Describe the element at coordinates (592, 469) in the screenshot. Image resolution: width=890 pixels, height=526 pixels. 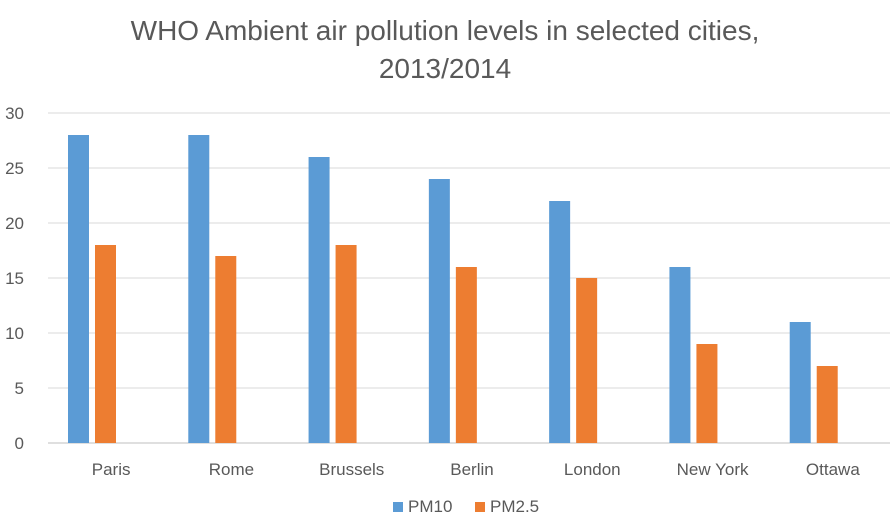
I see `x-tick-label: London` at that location.